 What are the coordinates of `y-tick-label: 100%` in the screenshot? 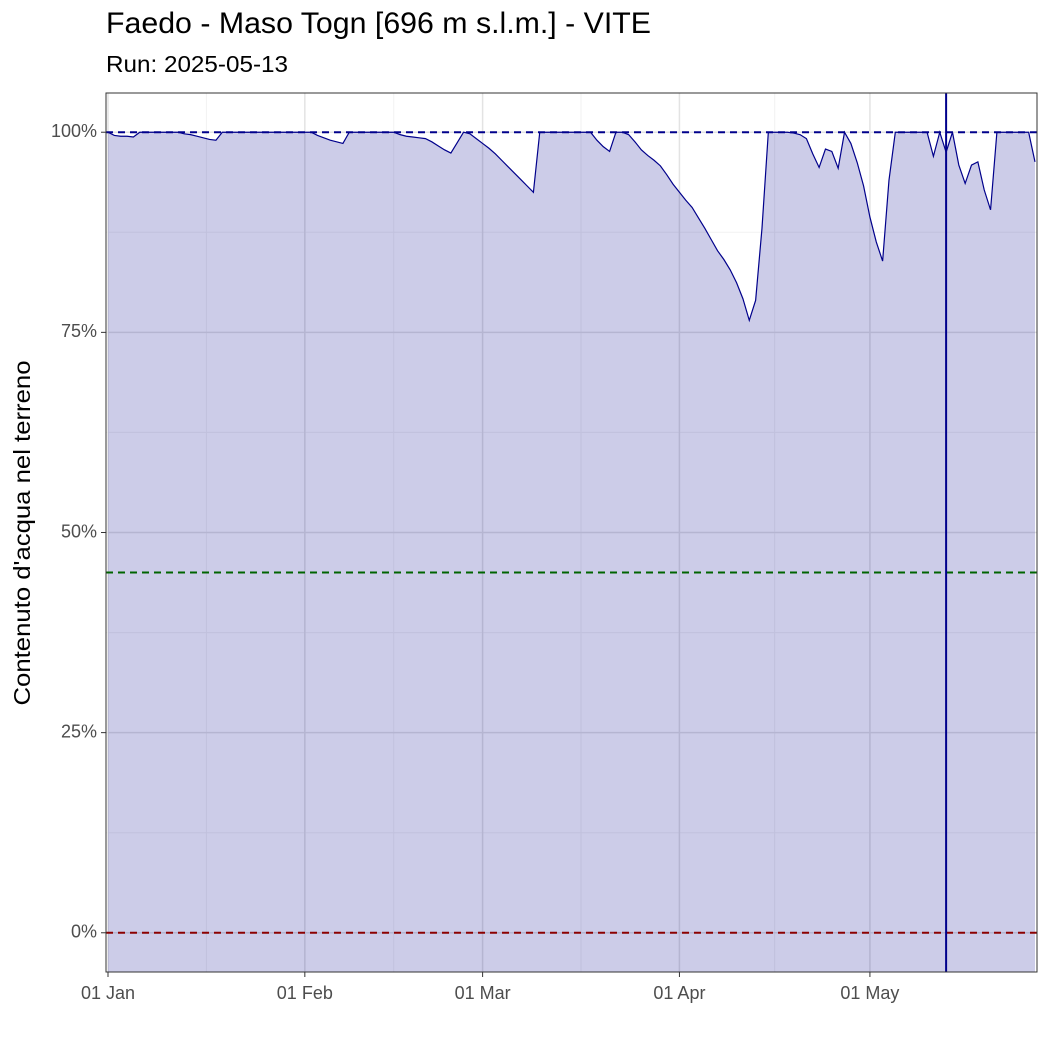 It's located at (74, 131).